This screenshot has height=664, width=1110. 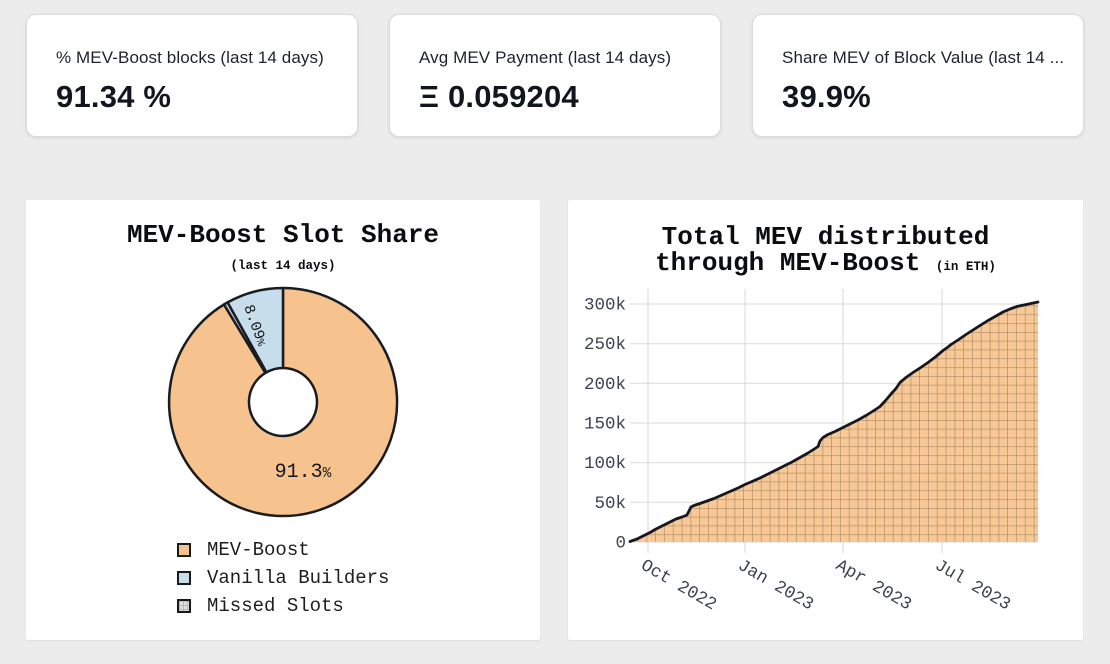 I want to click on legend-item-mev-boost: MEV-Boost, so click(x=283, y=550).